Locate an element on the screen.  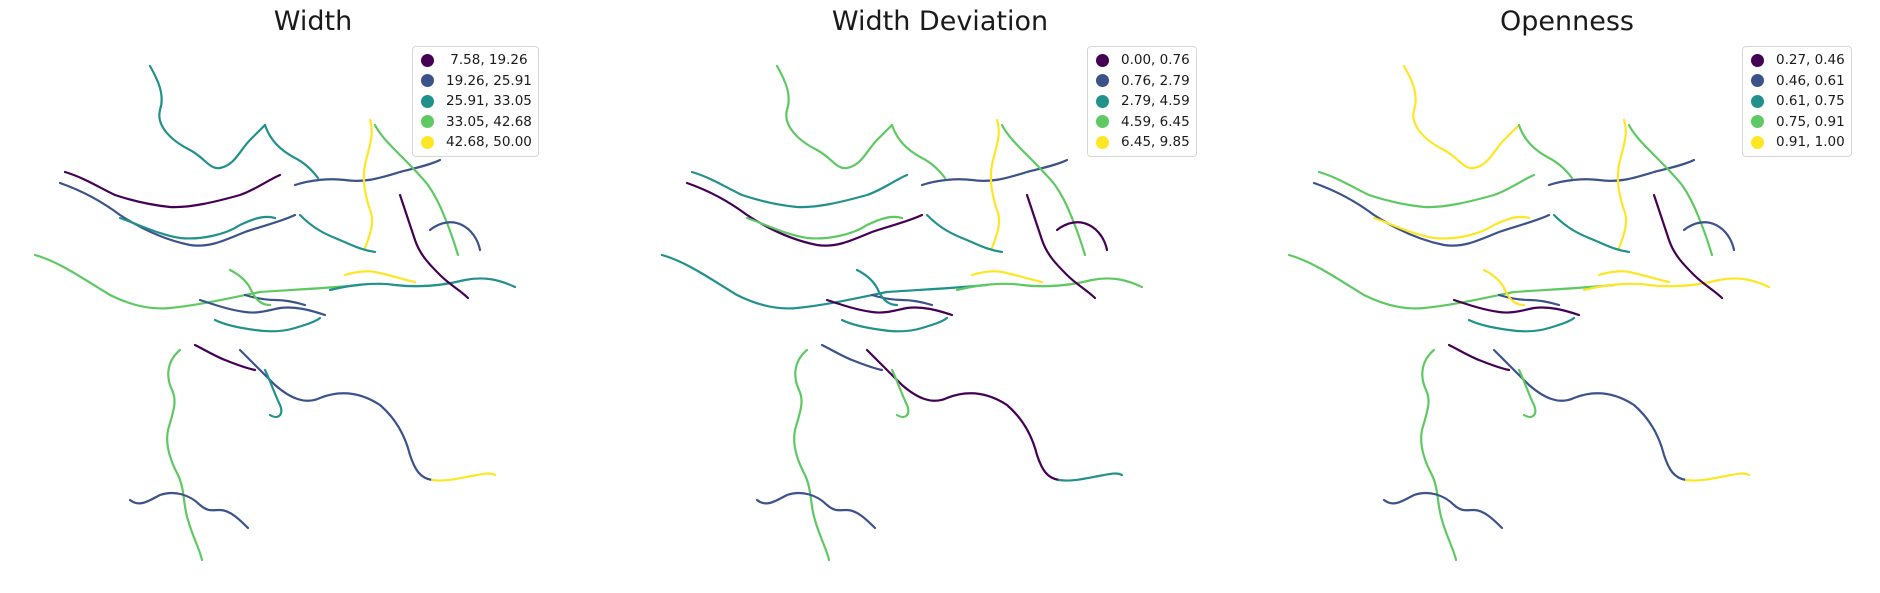
legend-label: 25.91, 33.05 is located at coordinates (489, 101).